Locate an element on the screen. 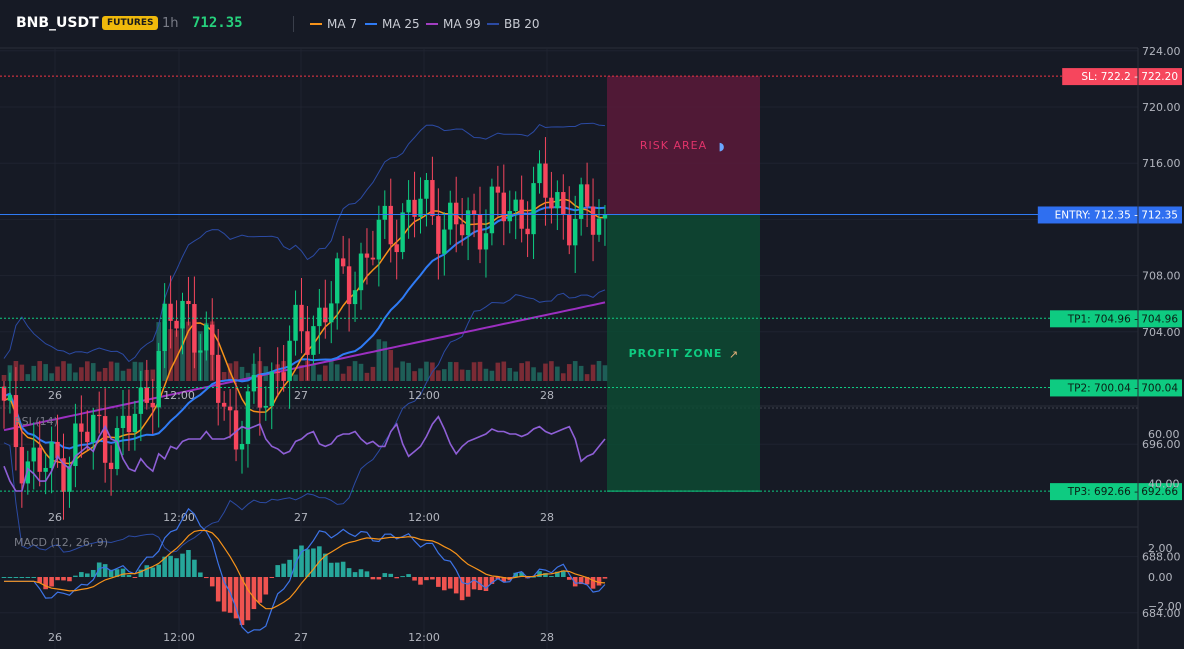  tp3-tag-bg is located at coordinates (1116, 492).